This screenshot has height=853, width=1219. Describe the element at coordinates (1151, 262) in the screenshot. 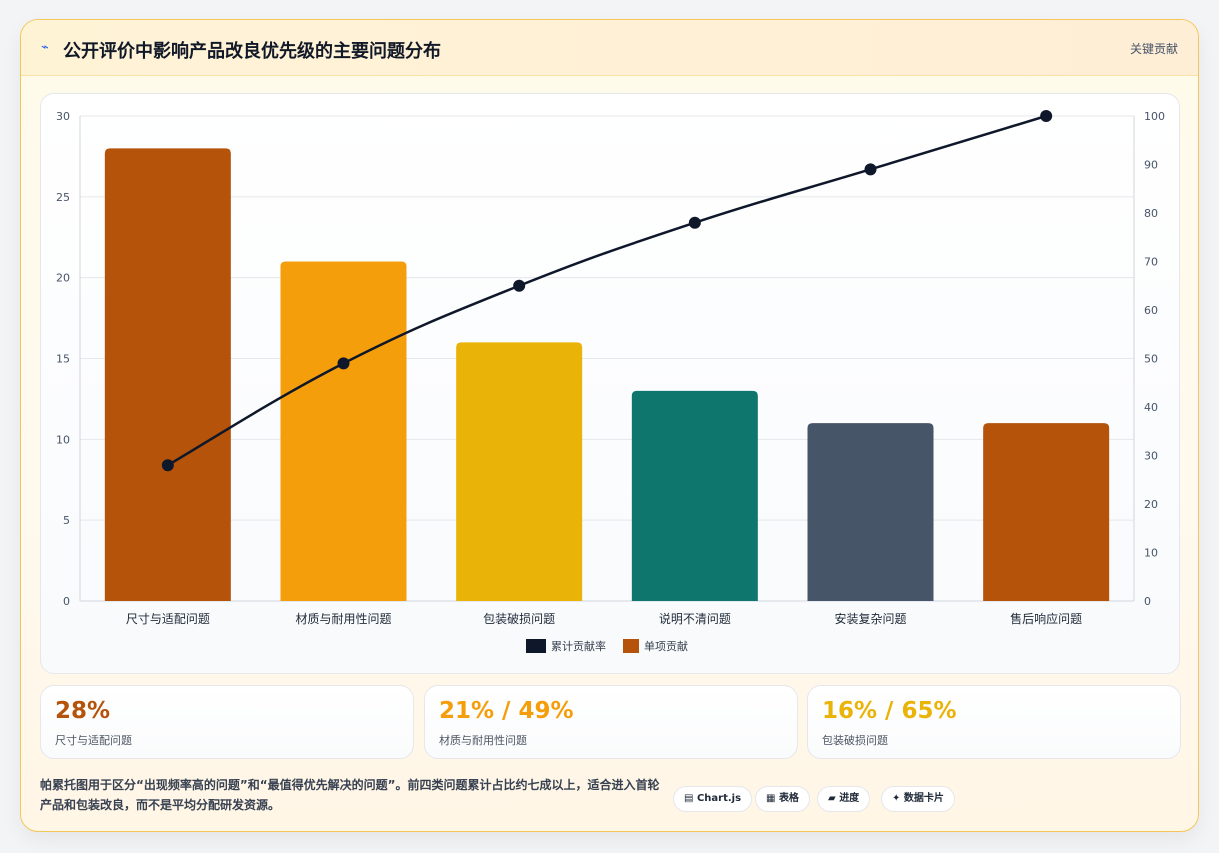

I see `y-right-tick-label: 70` at that location.